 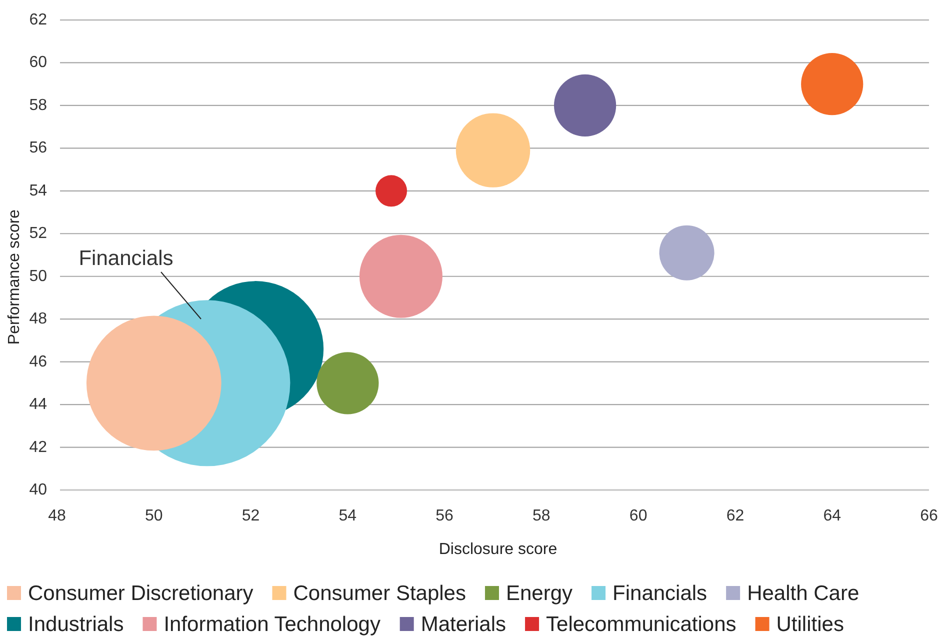 I want to click on x-tick-label: 50, so click(x=153, y=516).